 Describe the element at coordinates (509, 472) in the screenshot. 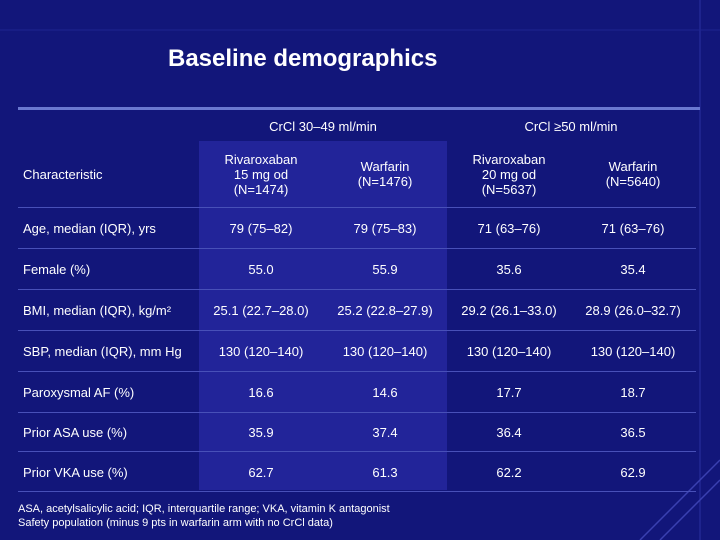

I see `table-cell: 62.2` at that location.